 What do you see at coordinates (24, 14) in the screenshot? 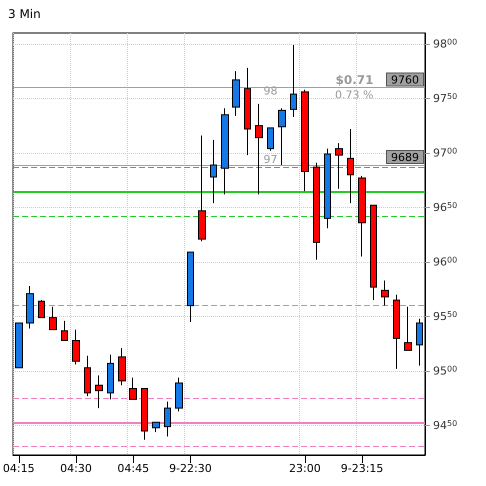
I see `chart-title: 3 Min` at bounding box center [24, 14].